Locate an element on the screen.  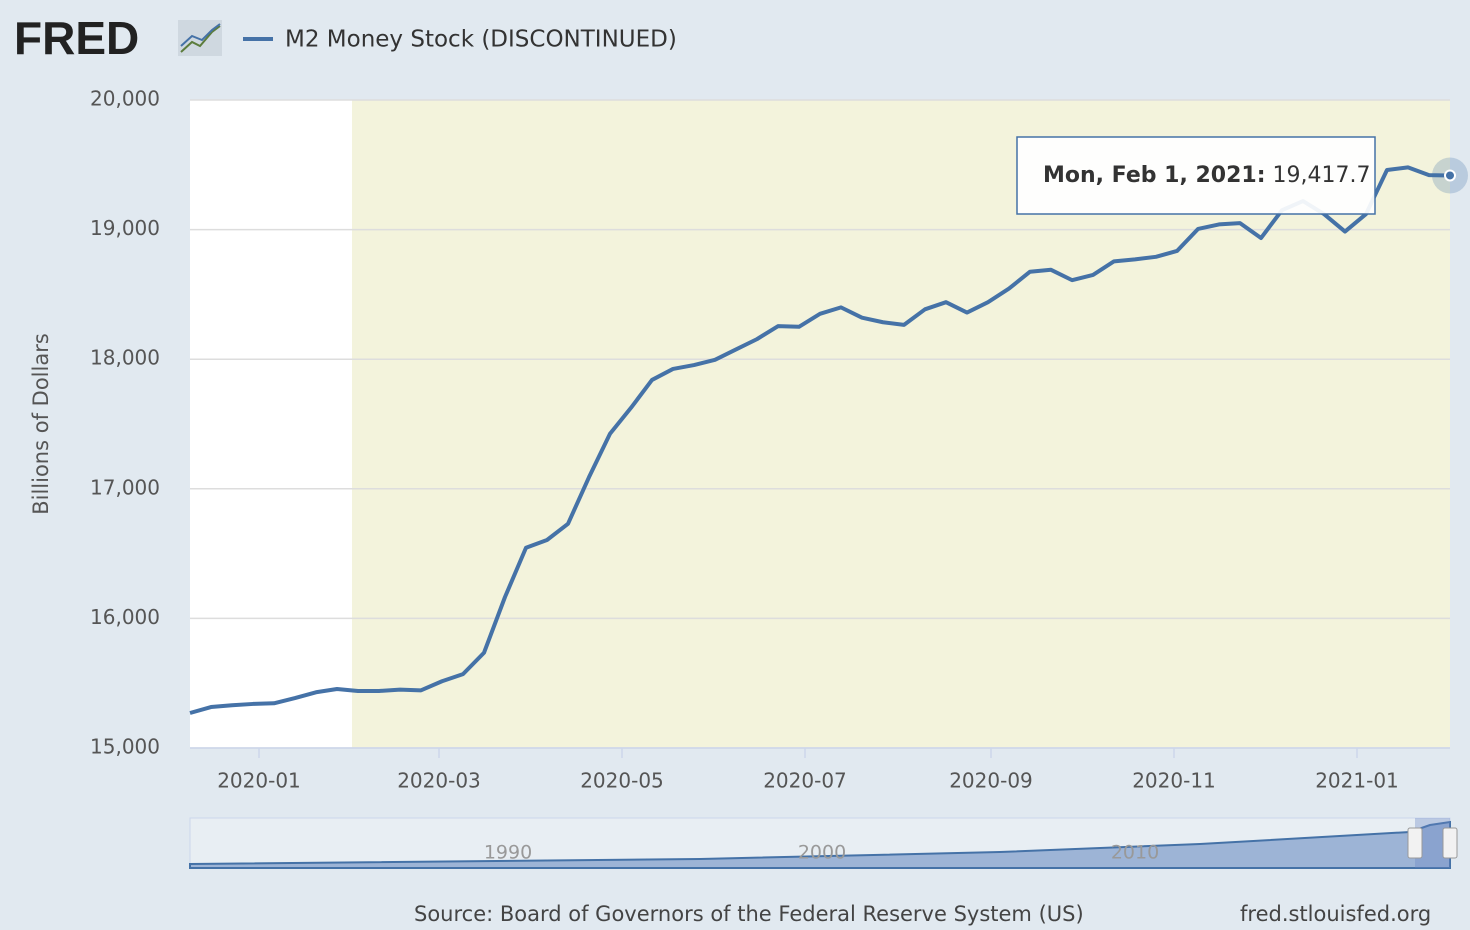
x-tick-label: 2020-11 is located at coordinates (1174, 781).